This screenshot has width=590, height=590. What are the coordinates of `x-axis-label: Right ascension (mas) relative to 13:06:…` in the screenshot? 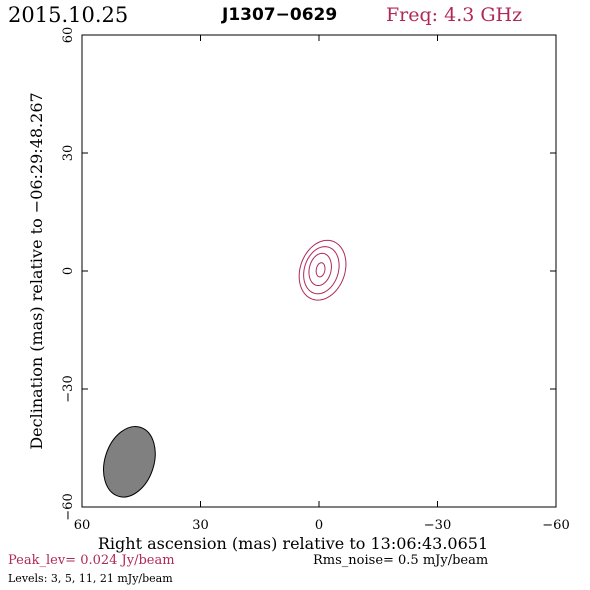 It's located at (293, 543).